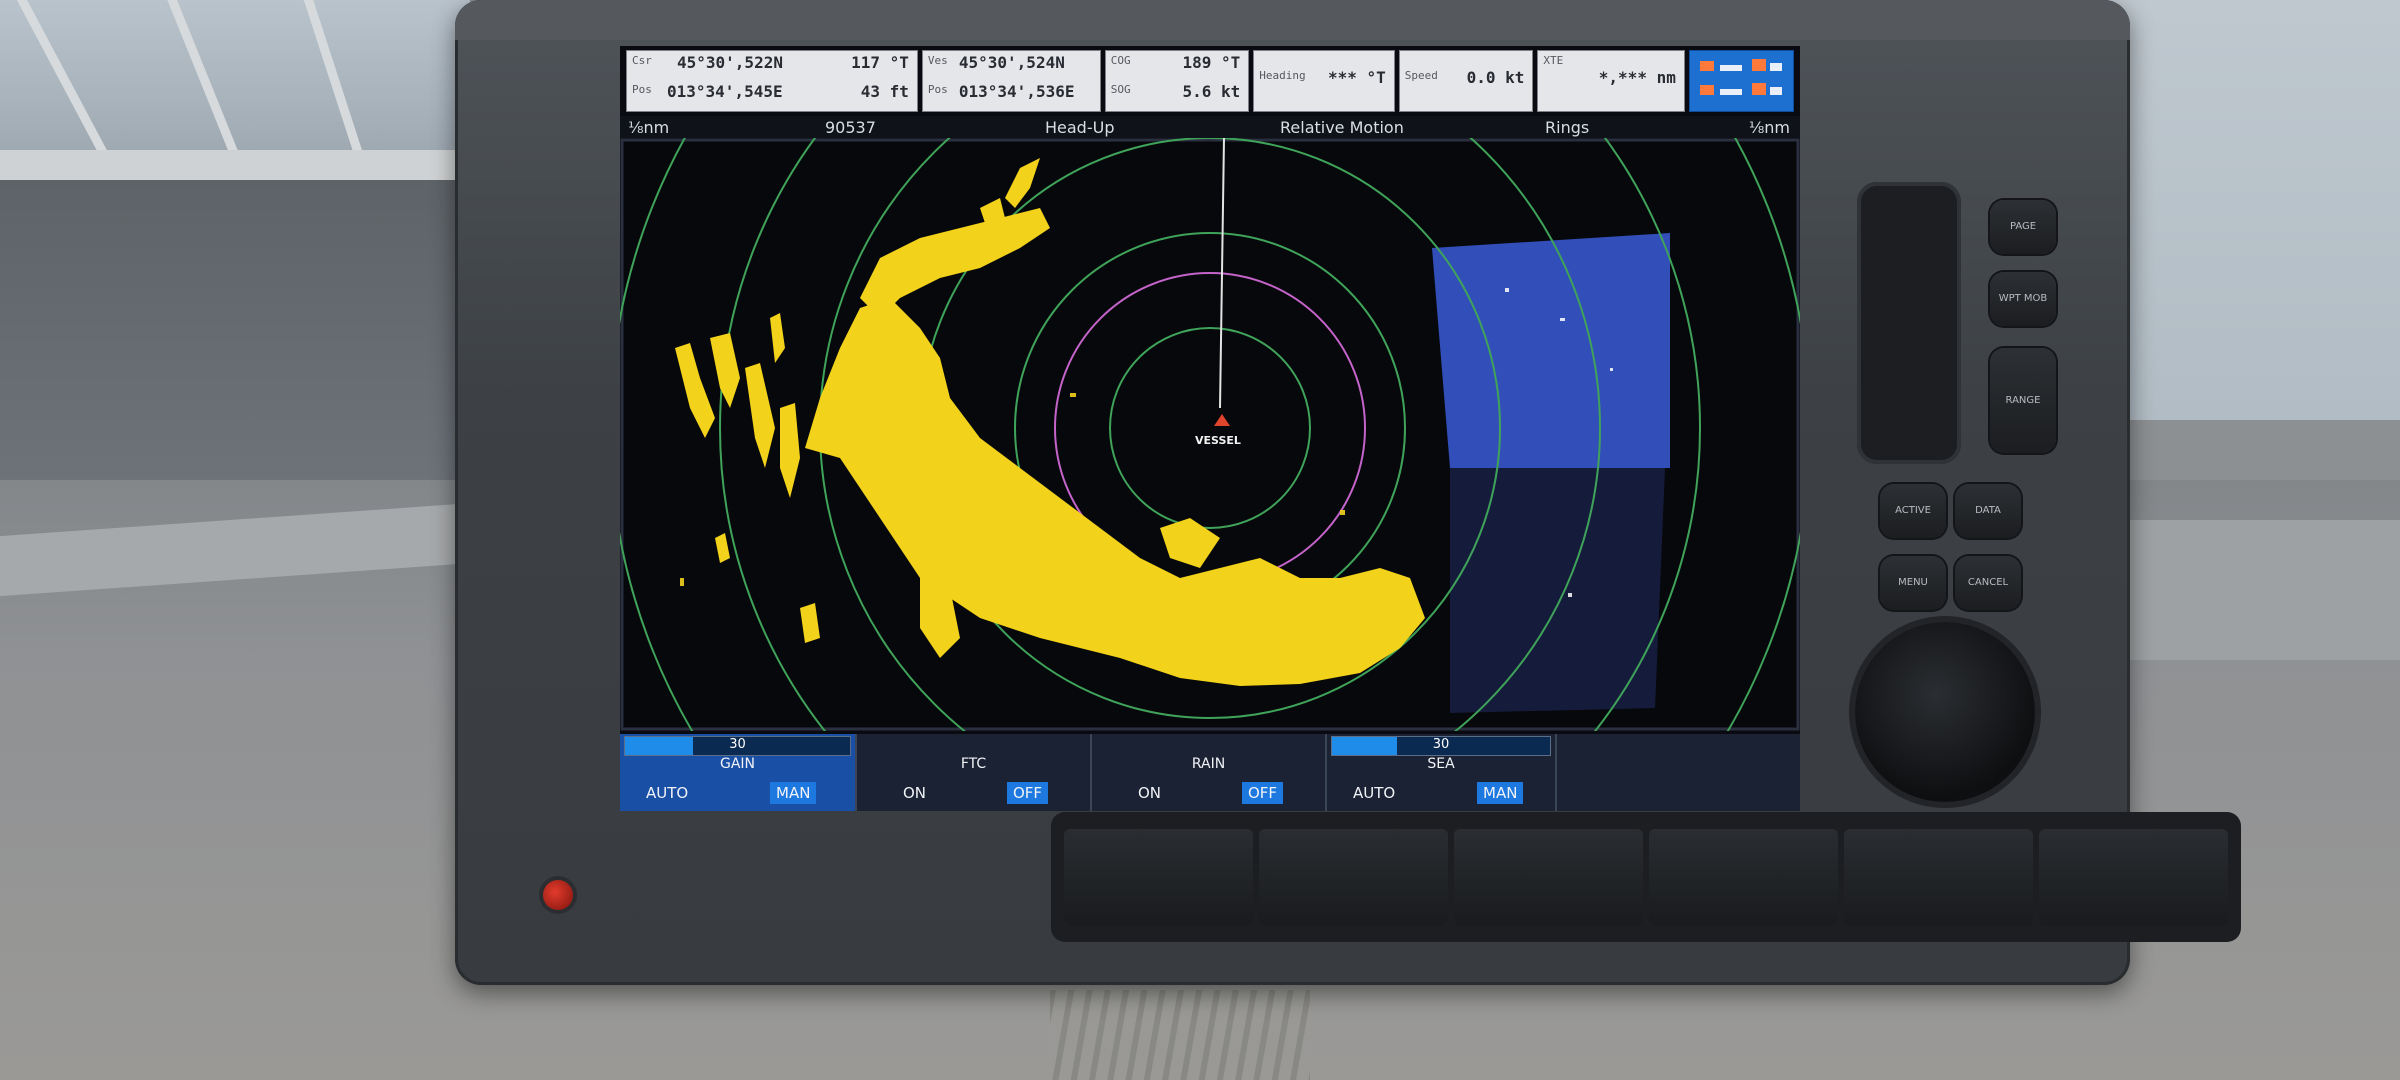 This screenshot has width=2400, height=1080. I want to click on heading-cell: Heading *** °T, so click(1324, 81).